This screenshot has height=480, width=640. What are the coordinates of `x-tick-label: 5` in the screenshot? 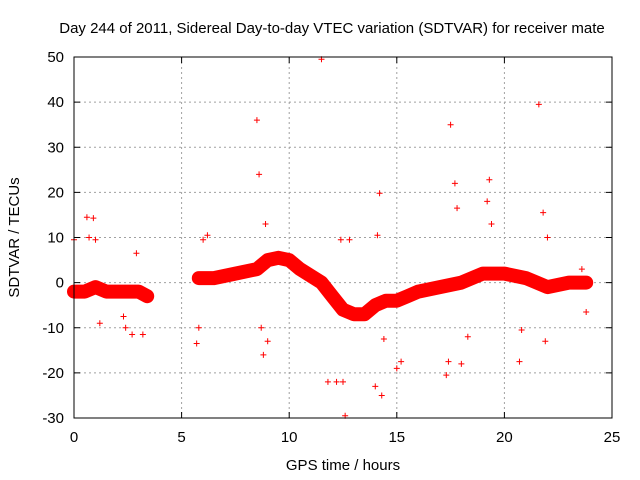 It's located at (181, 437).